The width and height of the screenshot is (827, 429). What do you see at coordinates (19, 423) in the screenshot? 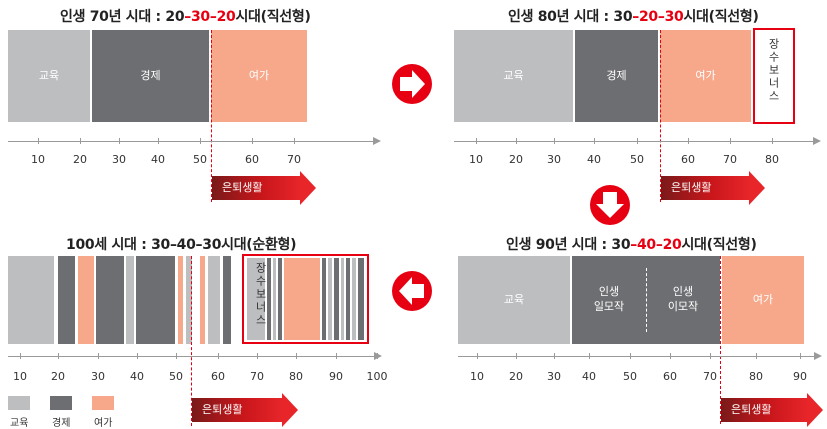
I see `legend-label-education: 교육` at bounding box center [19, 423].